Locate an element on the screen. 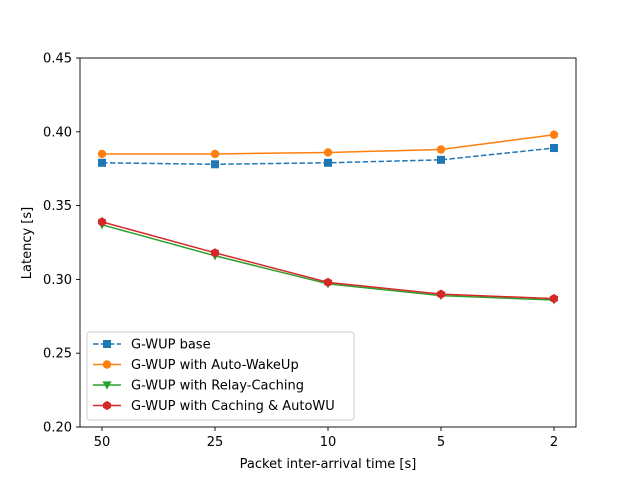 This screenshot has width=640, height=484. legend-label: G-WUP with Caching & AutoWU is located at coordinates (233, 406).